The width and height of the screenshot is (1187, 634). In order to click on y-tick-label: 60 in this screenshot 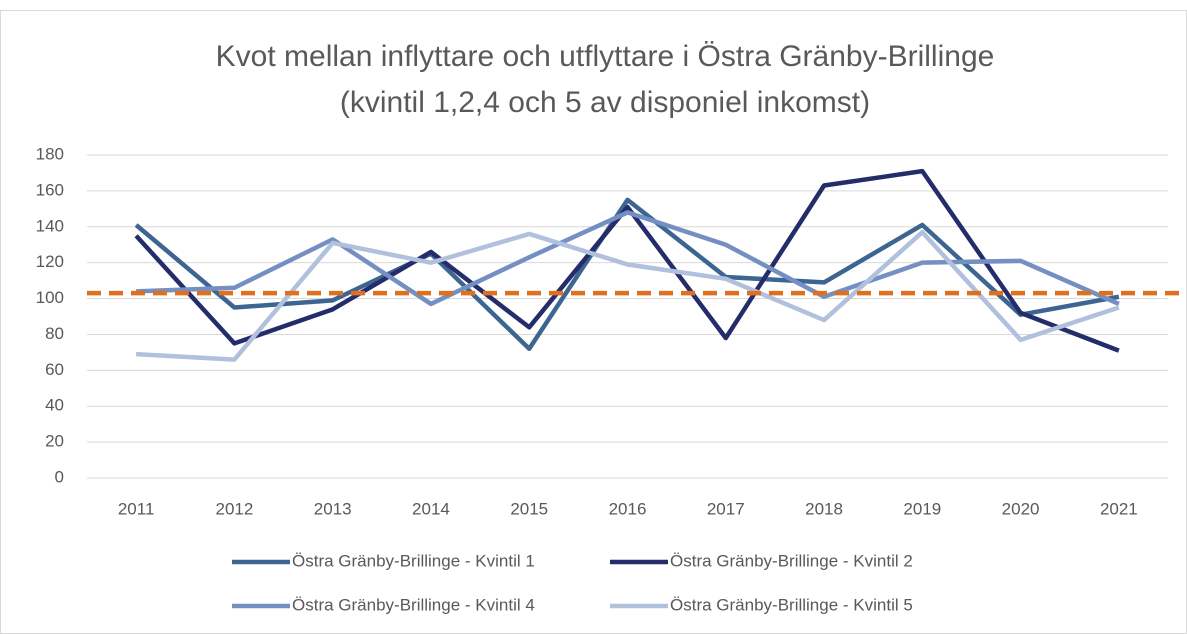, I will do `click(54, 369)`.